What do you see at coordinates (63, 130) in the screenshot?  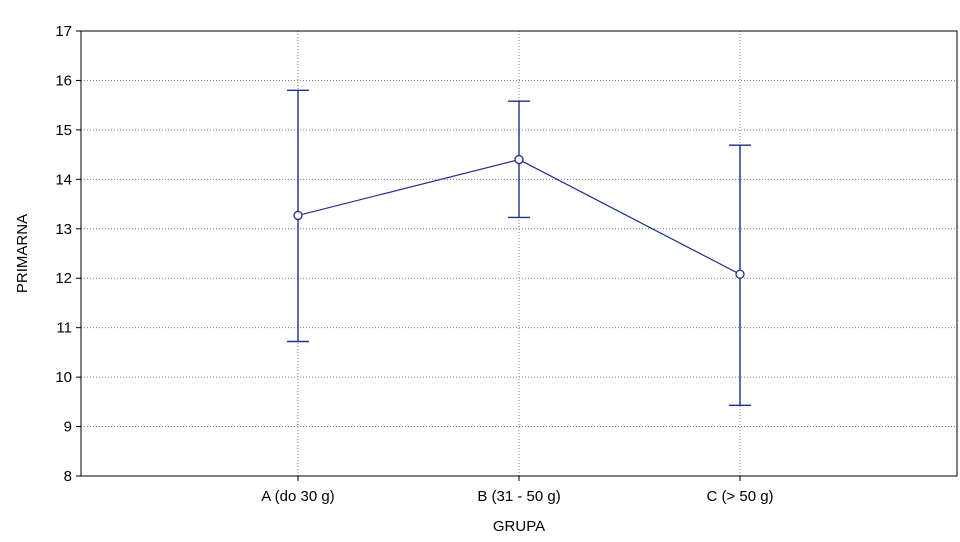 I see `y-tick-label: 15` at bounding box center [63, 130].